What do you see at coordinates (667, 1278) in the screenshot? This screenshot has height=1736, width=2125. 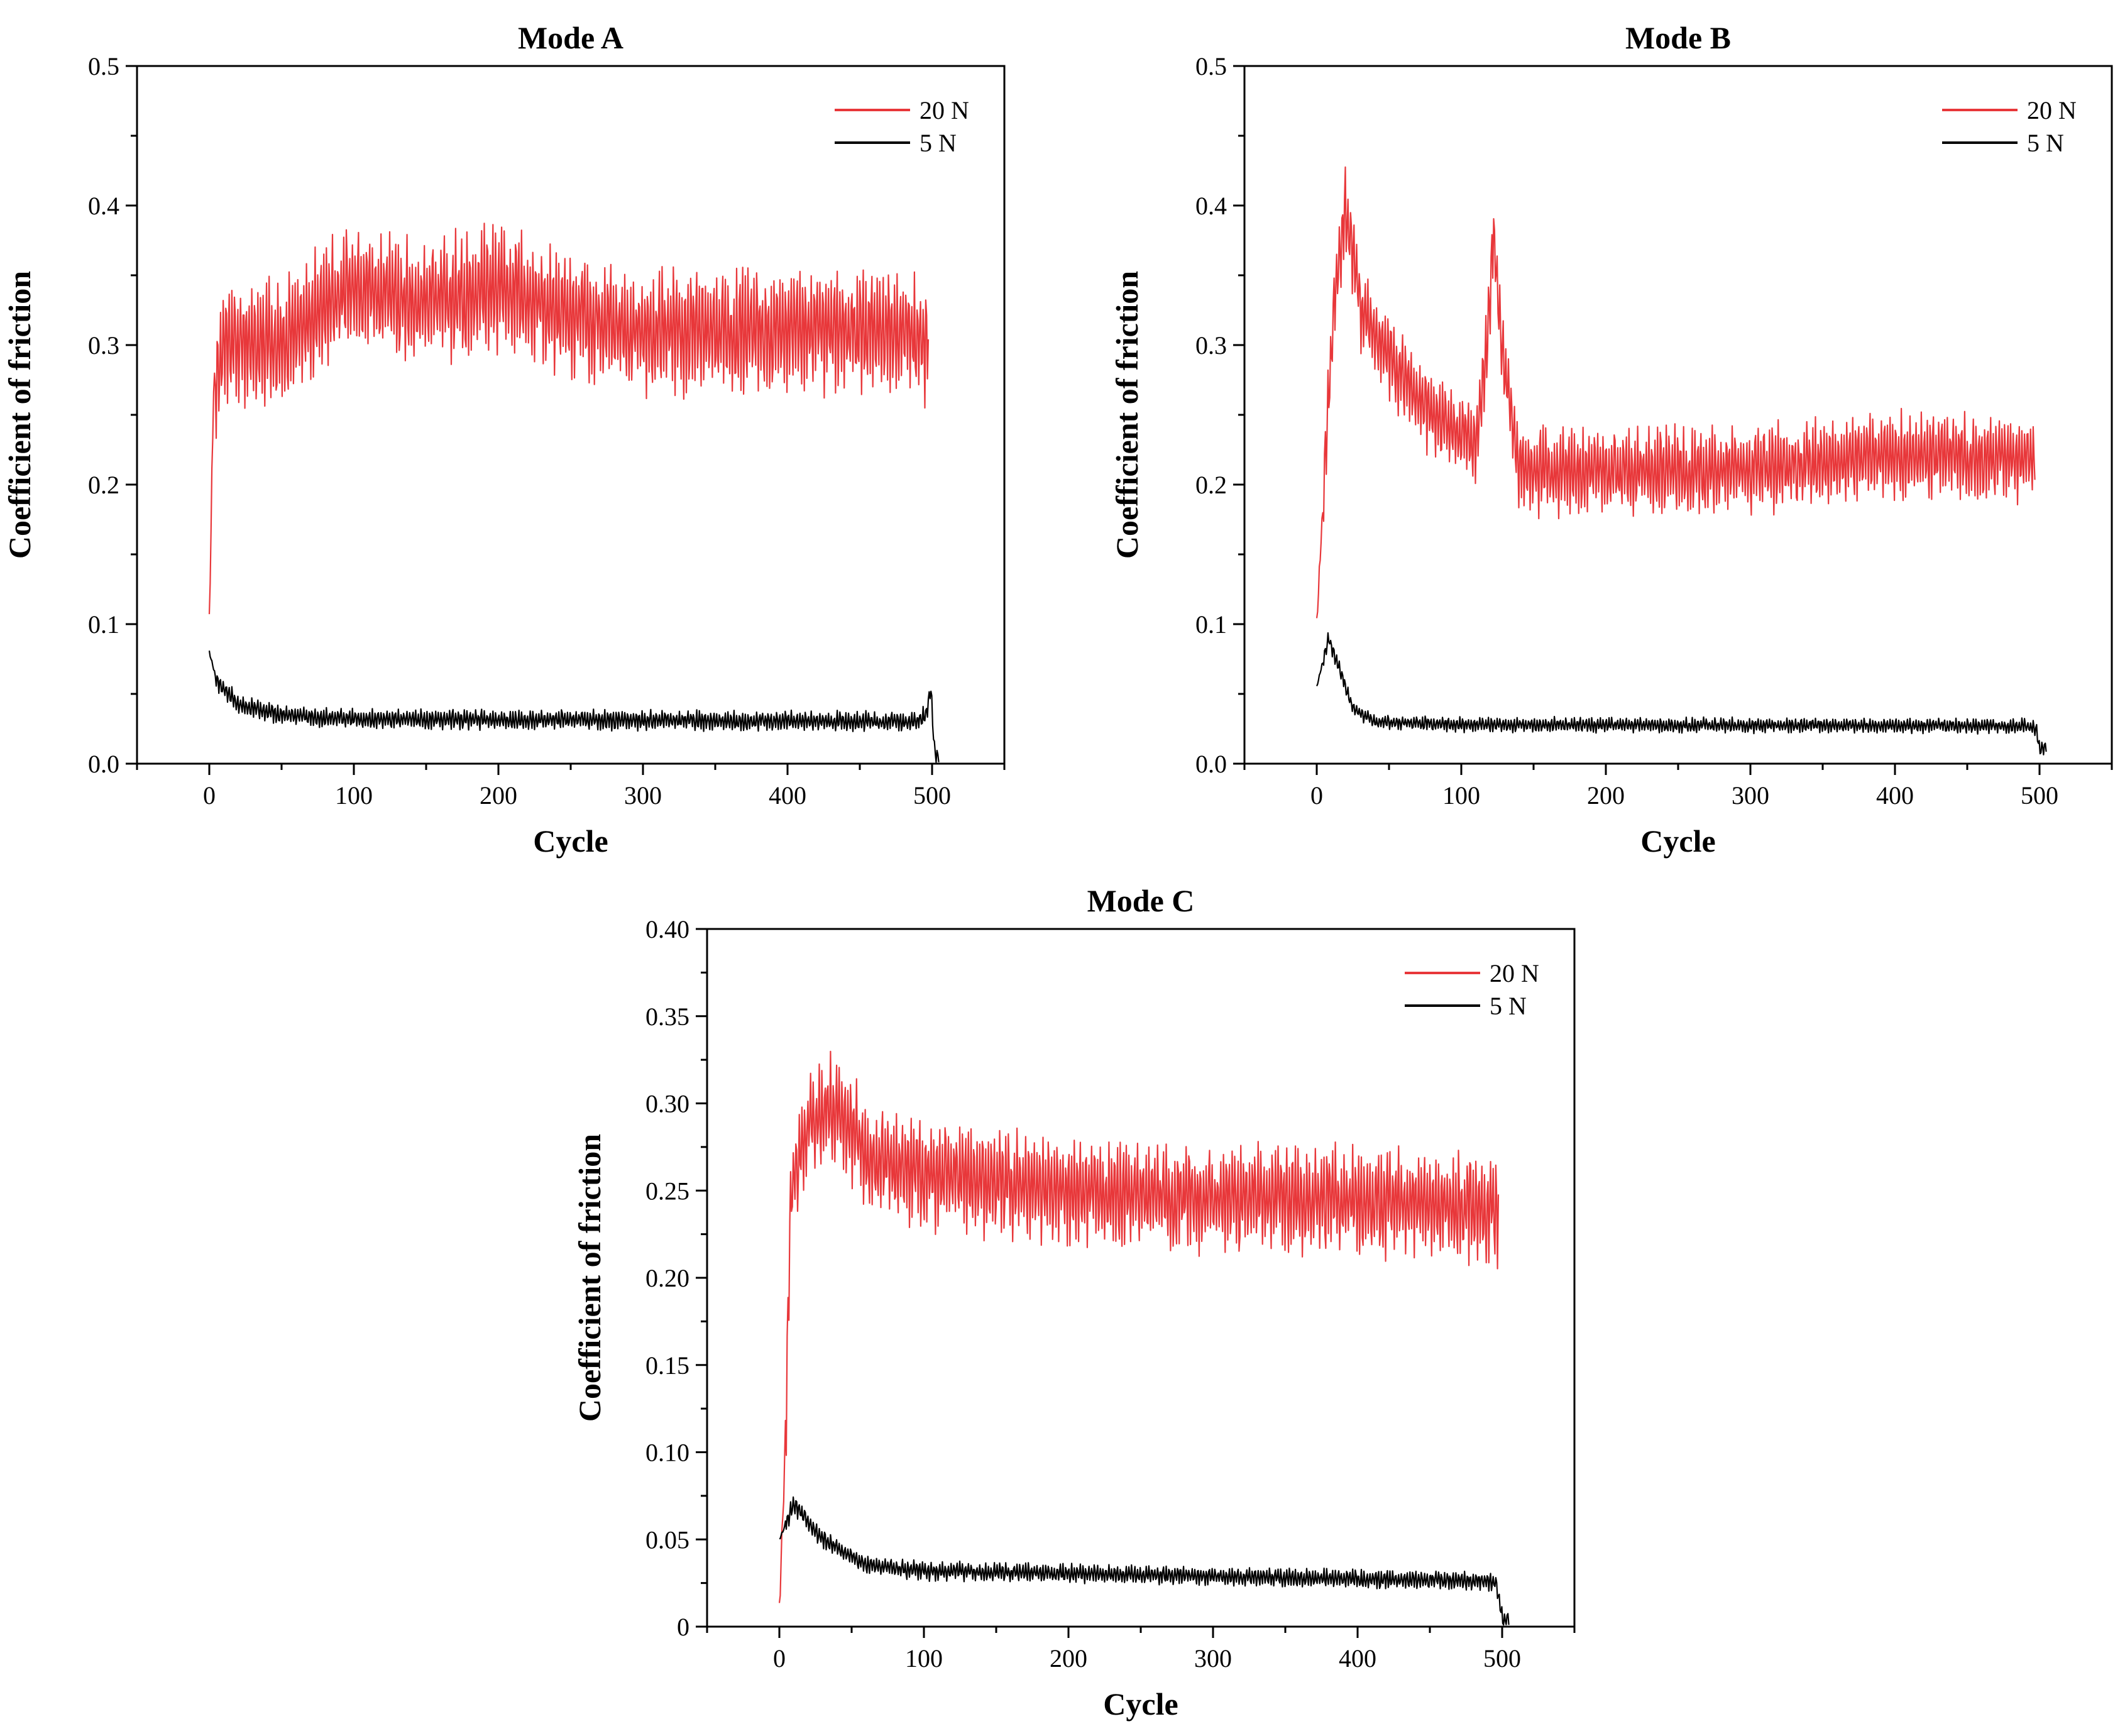 I see `mode-c-y-tick-label: 0.20` at bounding box center [667, 1278].